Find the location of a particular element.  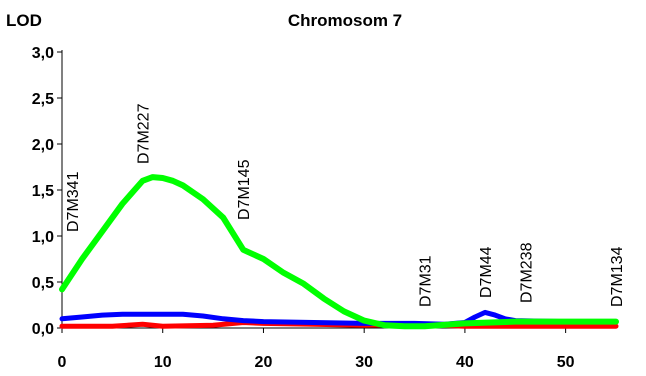

y-tick-label: 1,5 is located at coordinates (43, 191).